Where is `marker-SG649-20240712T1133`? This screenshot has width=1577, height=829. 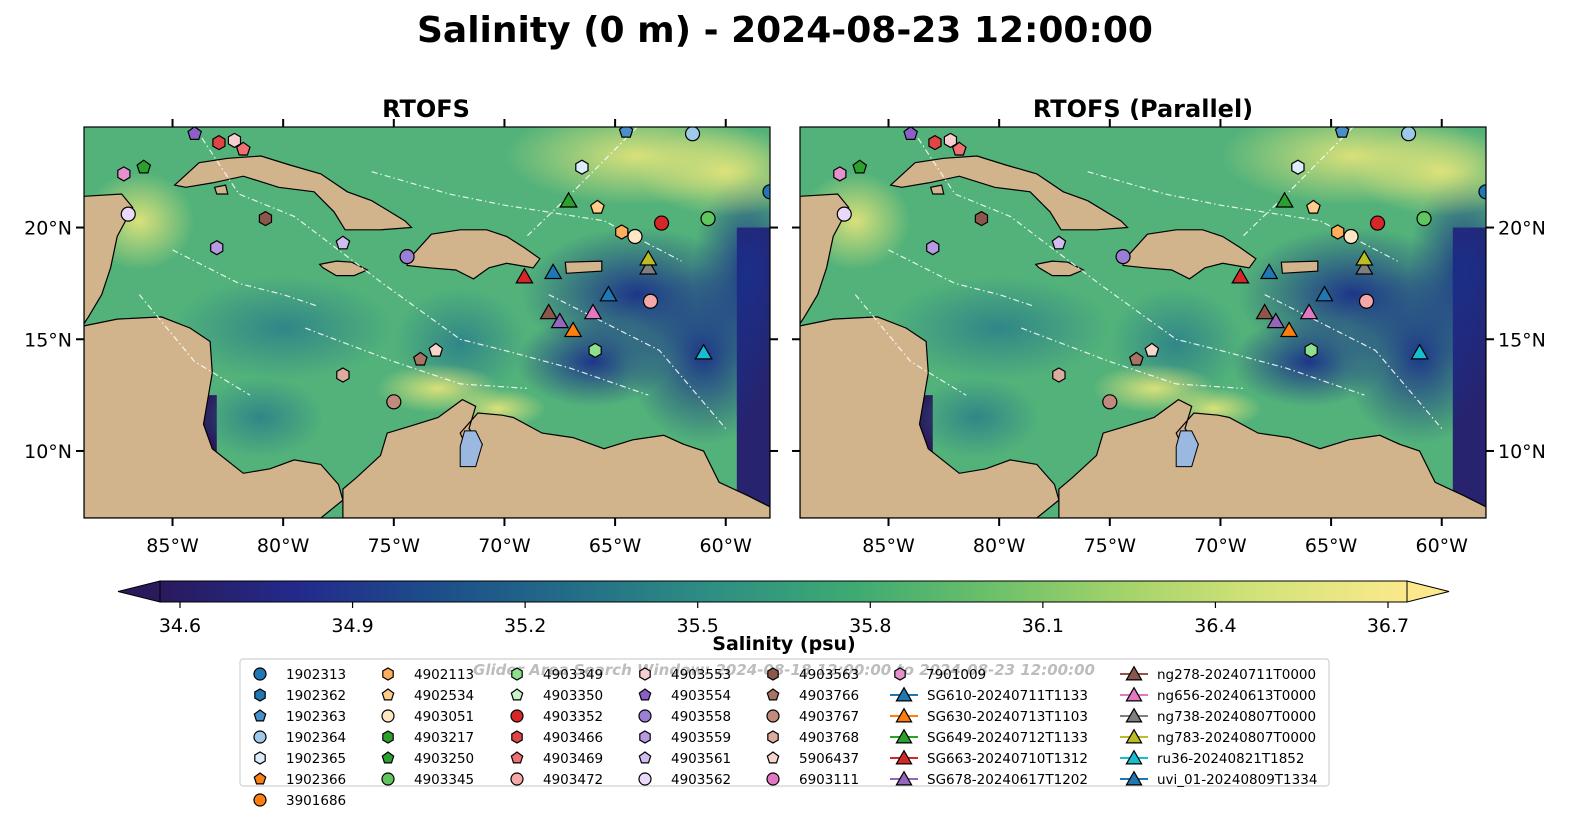
marker-SG649-20240712T1133 is located at coordinates (568, 199).